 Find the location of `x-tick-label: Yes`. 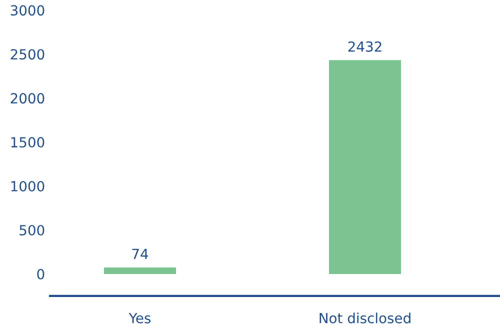

x-tick-label: Yes is located at coordinates (139, 318).